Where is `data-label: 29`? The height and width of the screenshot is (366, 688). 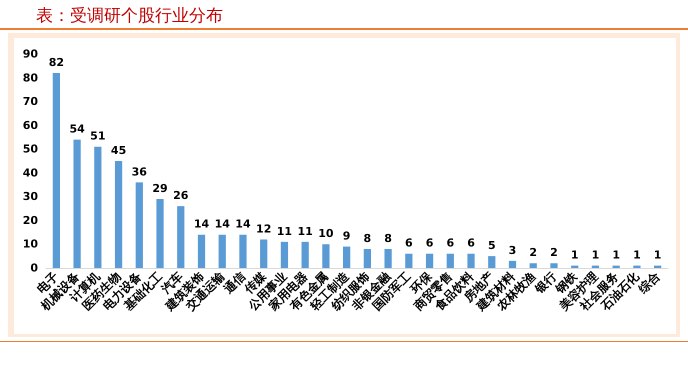
data-label: 29 is located at coordinates (160, 189).